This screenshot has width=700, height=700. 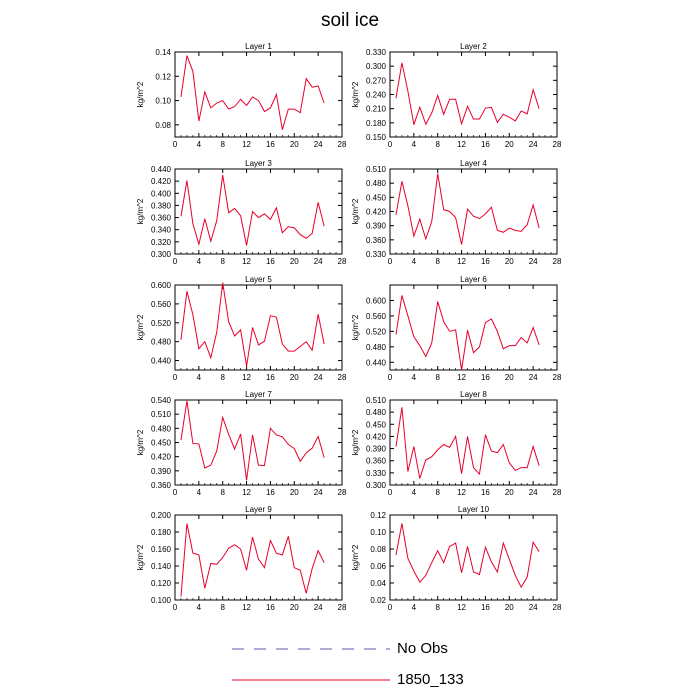 What do you see at coordinates (161, 342) in the screenshot?
I see `y-tick-label: 0.480` at bounding box center [161, 342].